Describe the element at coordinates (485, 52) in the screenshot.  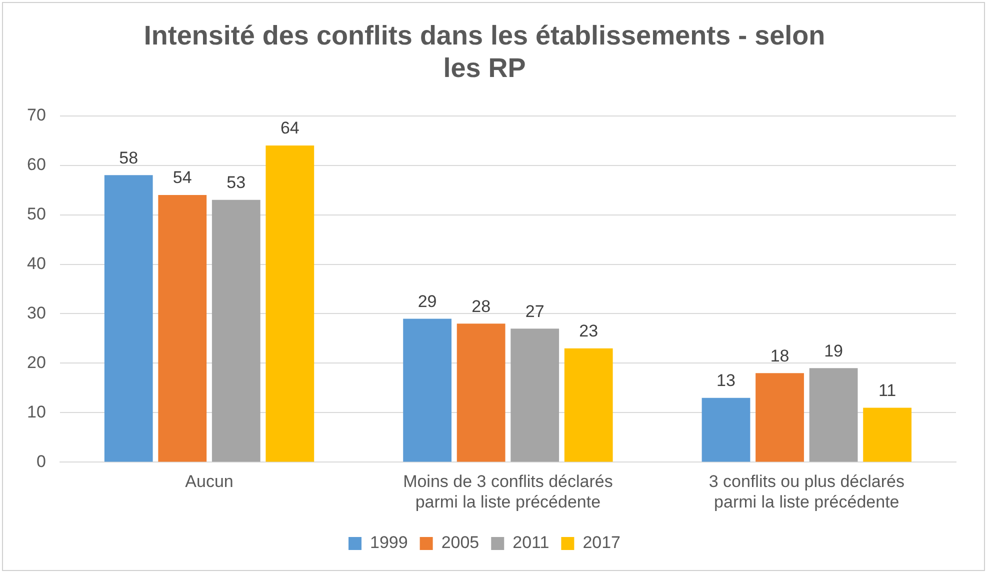
I see `chart-title: Intensité des conflits dans les établissements - selon les RP` at that location.